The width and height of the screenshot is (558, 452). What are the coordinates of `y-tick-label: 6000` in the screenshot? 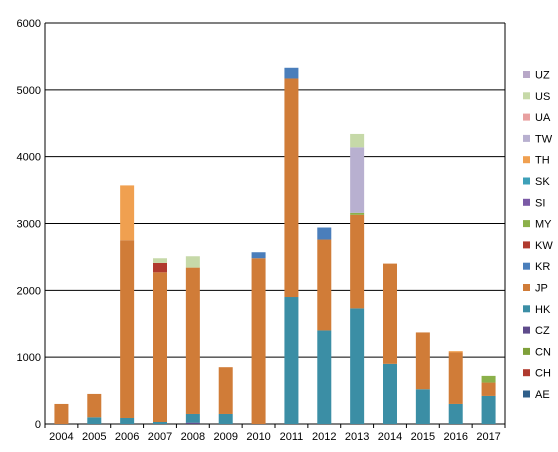 It's located at (29, 24).